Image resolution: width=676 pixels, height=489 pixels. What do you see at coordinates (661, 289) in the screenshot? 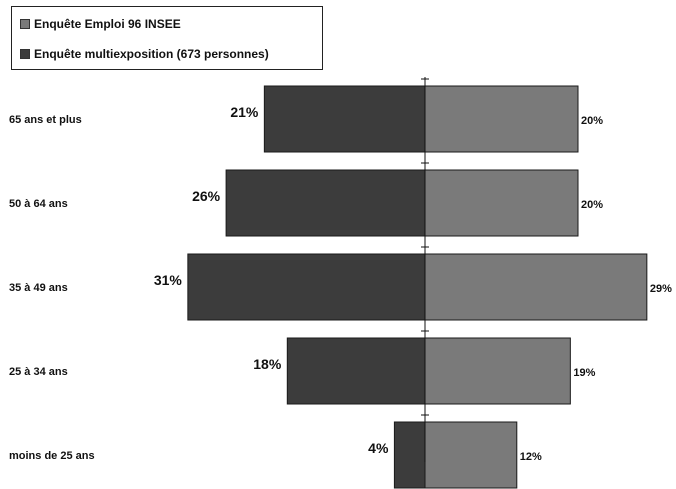
I see `value-label-right-2: 29%` at bounding box center [661, 289].